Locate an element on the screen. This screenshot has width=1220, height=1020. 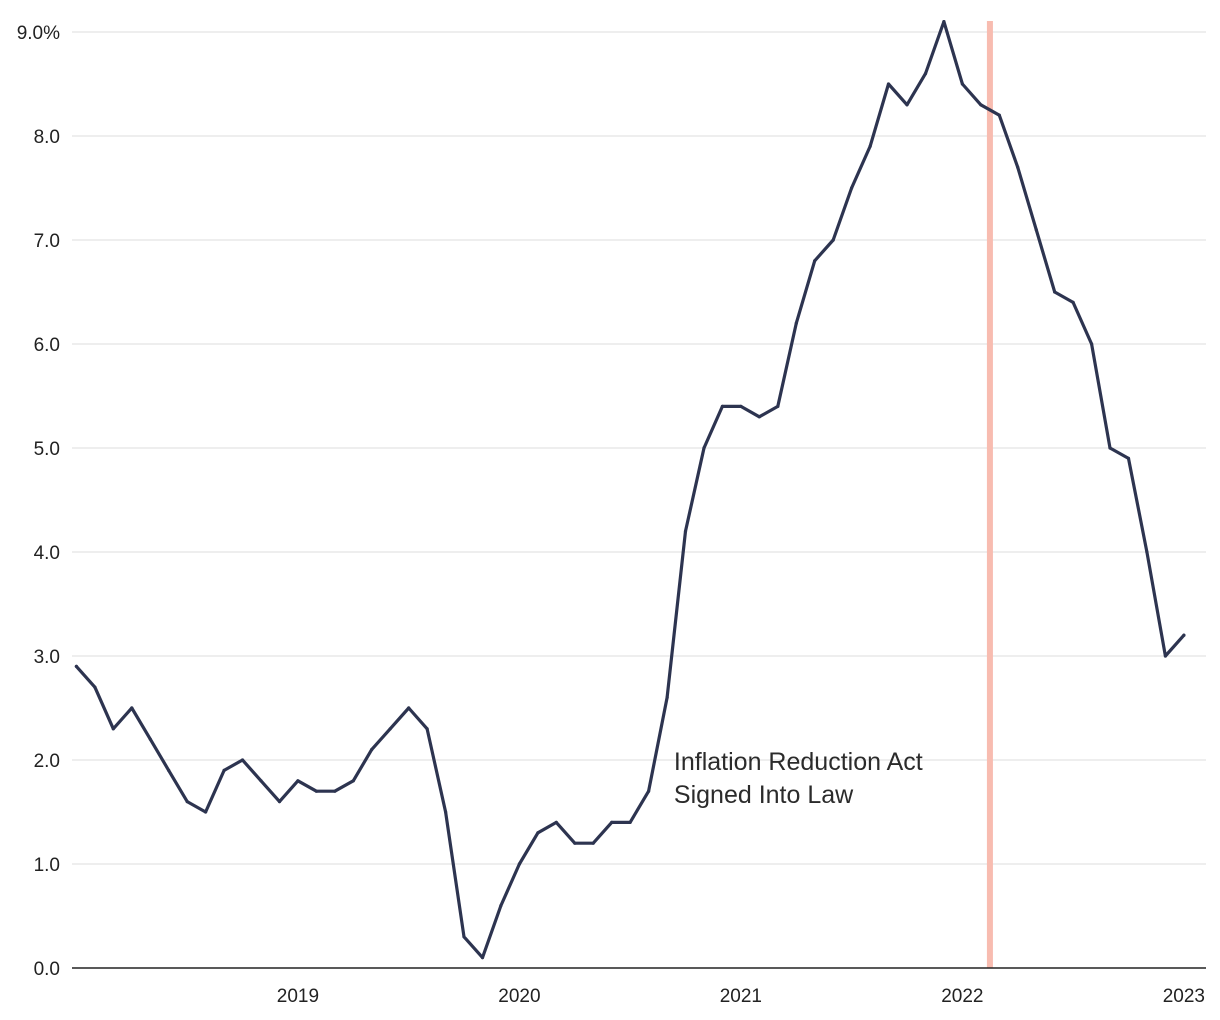
y-tick-label-1: 1.0 is located at coordinates (47, 865).